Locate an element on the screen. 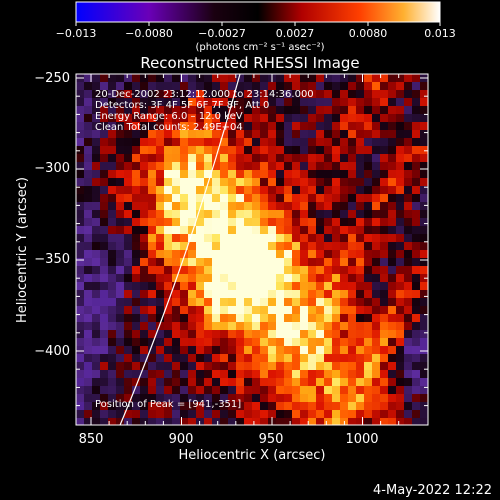 The width and height of the screenshot is (500, 500). info-total-counts: Clean Total counts: 2.49E+04 is located at coordinates (169, 127).